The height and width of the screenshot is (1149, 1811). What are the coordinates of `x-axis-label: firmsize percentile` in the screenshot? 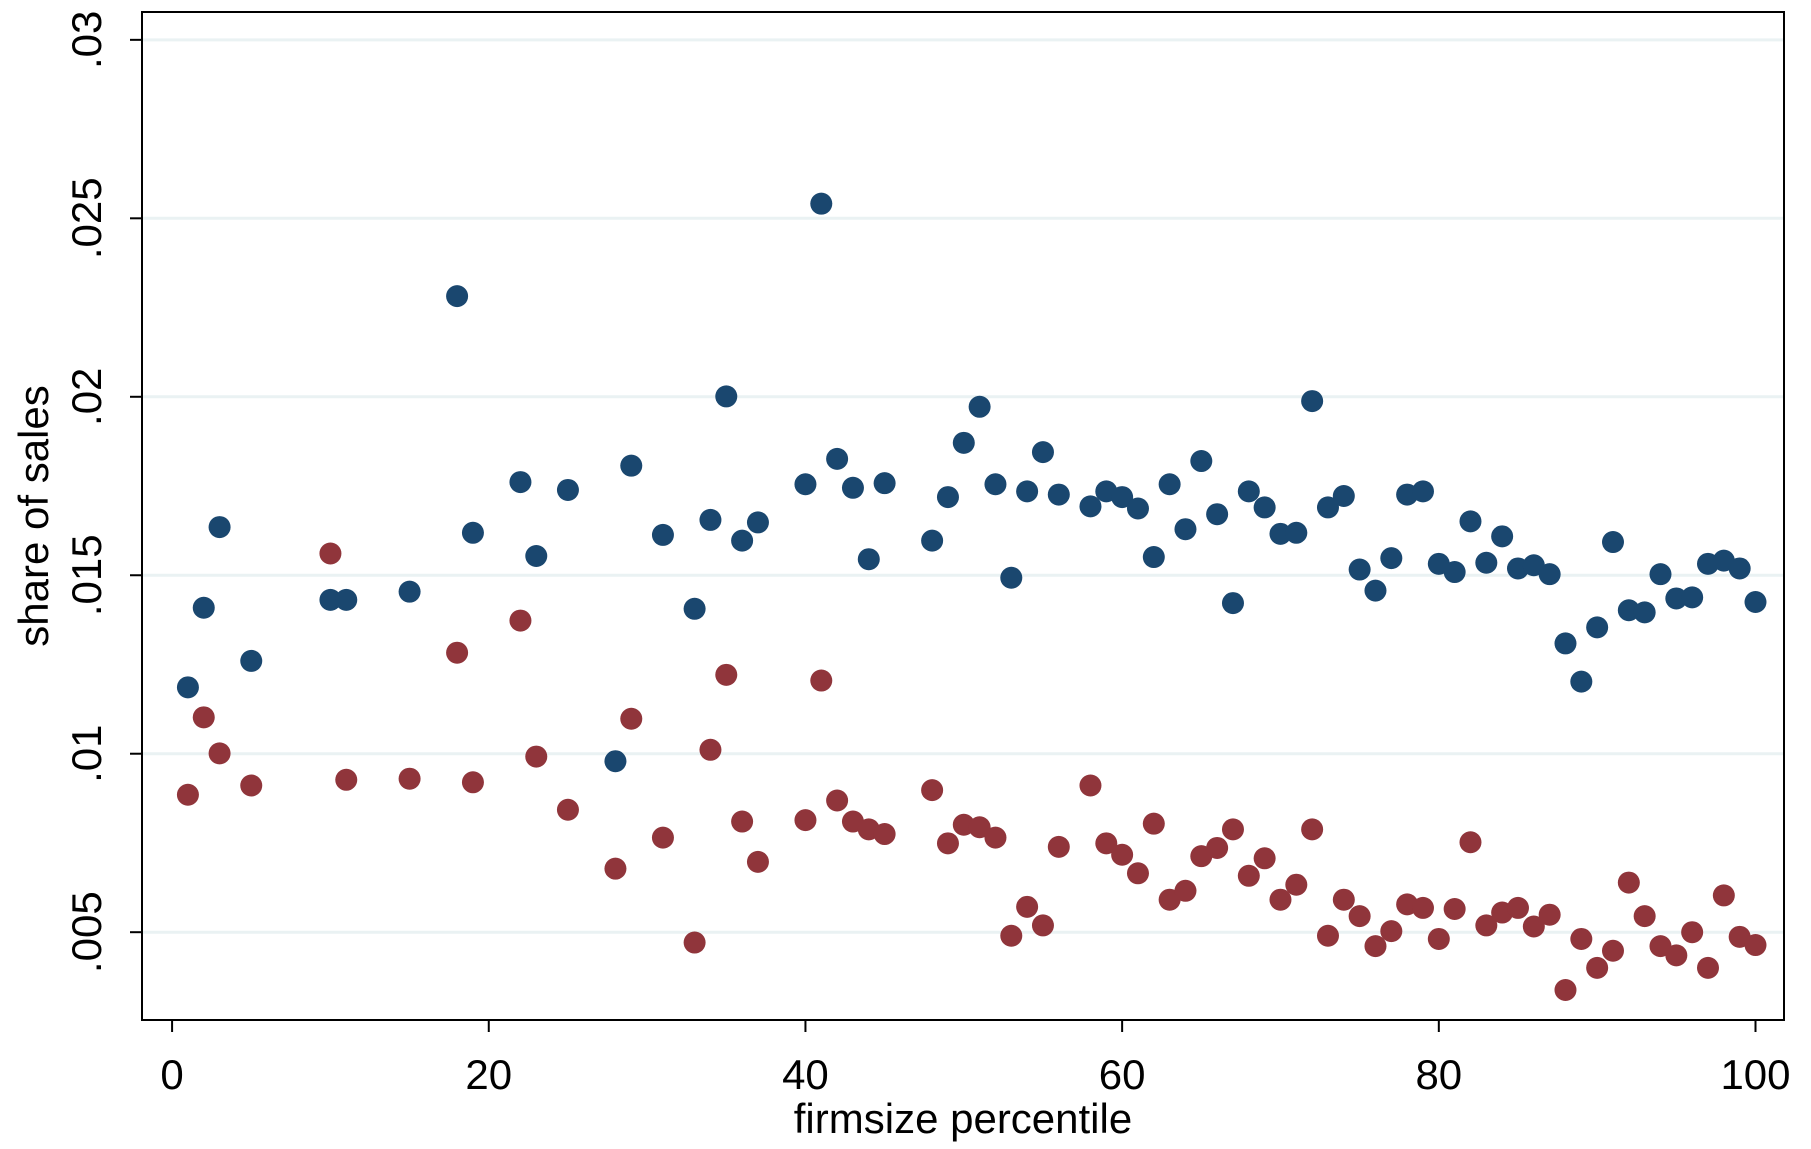 It's located at (963, 1118).